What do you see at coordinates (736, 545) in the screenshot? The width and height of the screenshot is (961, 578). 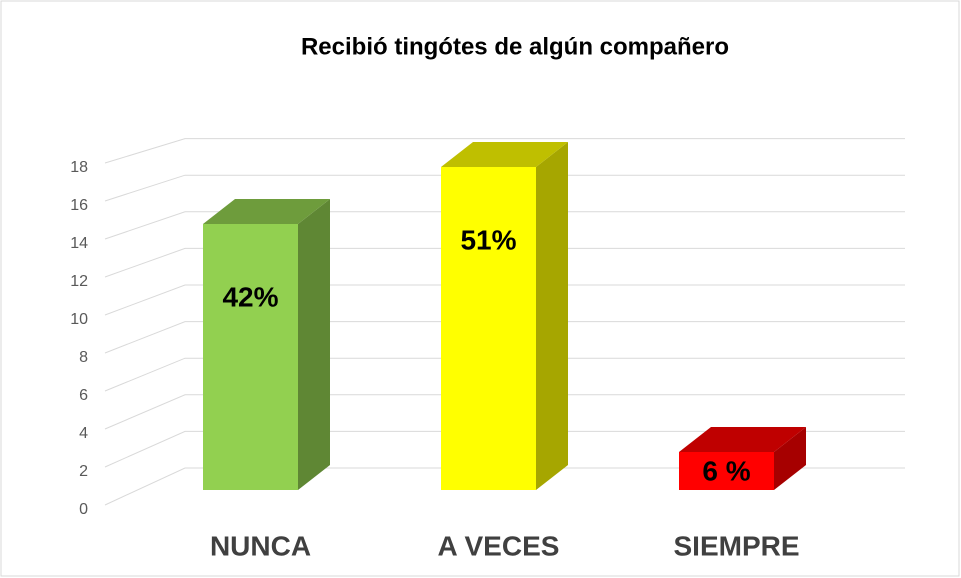 I see `x-tick-label: SIEMPRE` at bounding box center [736, 545].